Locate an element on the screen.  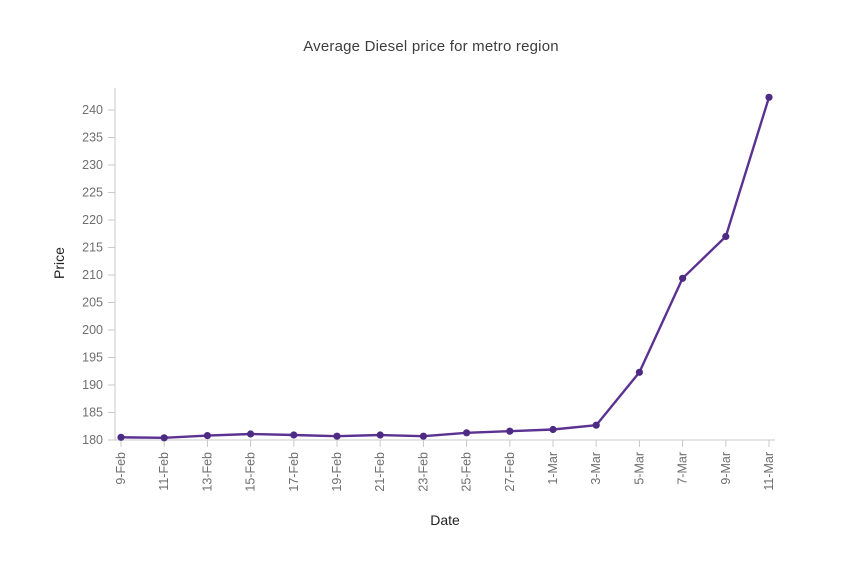
y-tick-label: 240 is located at coordinates (92, 110).